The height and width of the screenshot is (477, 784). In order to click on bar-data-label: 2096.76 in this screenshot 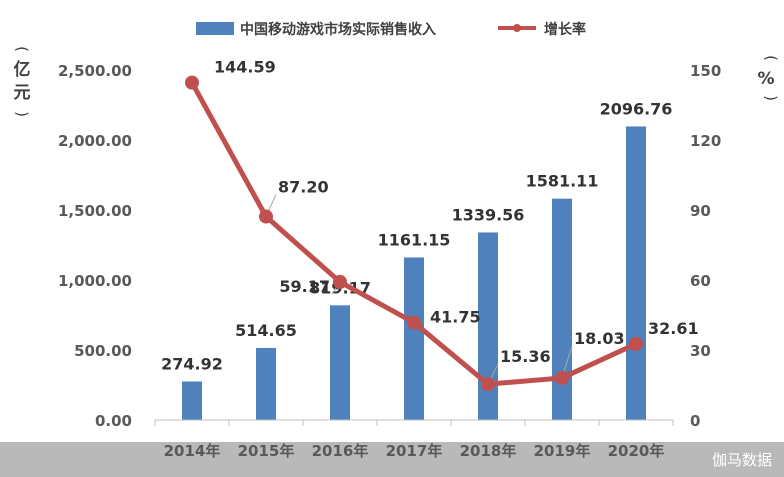, I will do `click(636, 108)`.